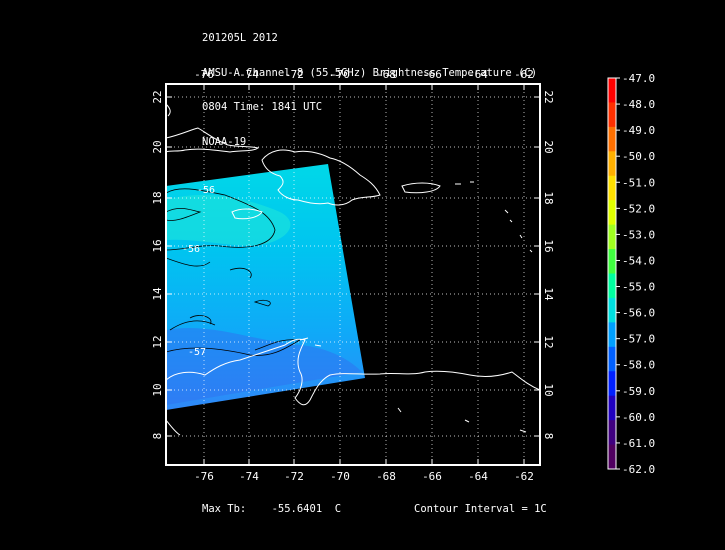 The height and width of the screenshot is (550, 725). I want to click on colorbar-label: -60.0, so click(638, 417).